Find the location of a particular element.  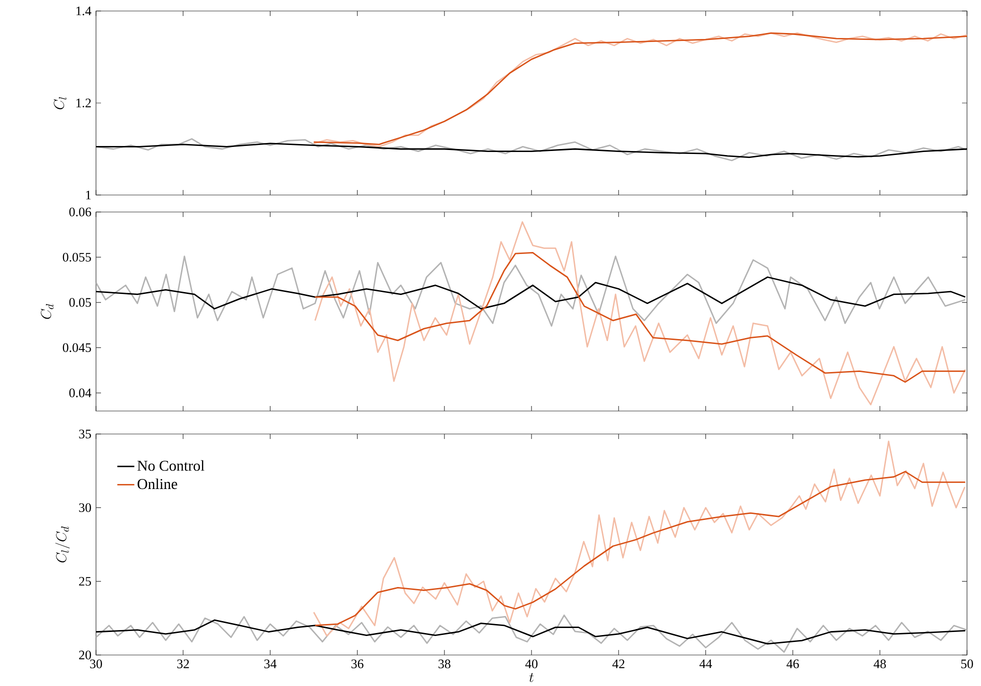

x-tick-label: 50 is located at coordinates (967, 663).